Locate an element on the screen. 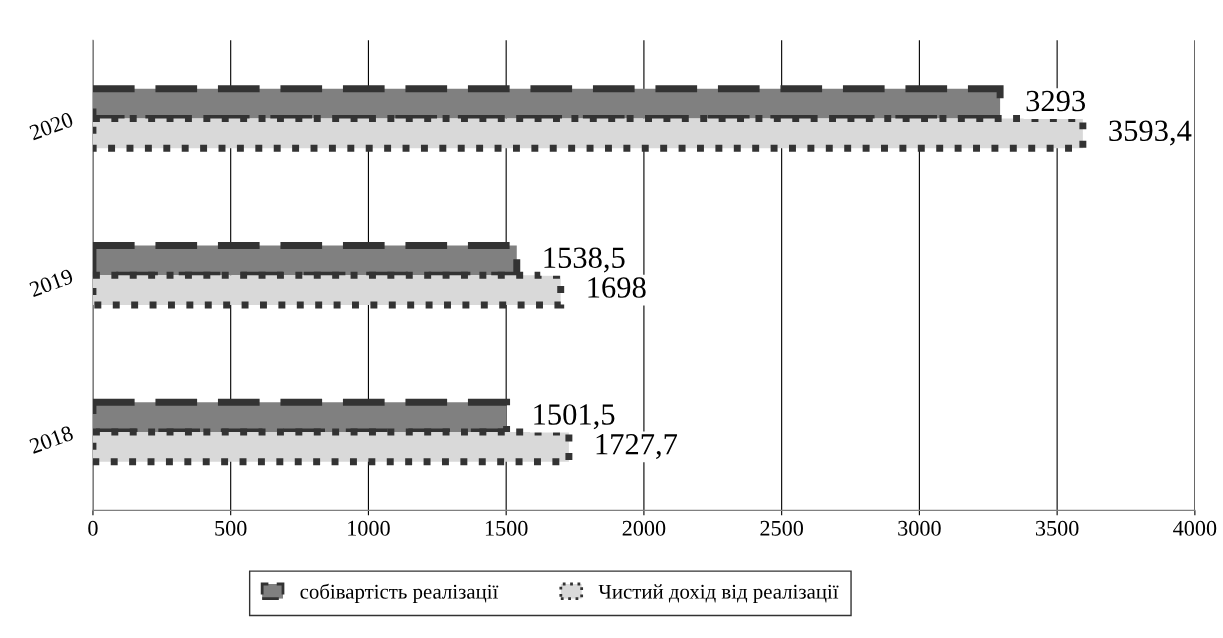 The image size is (1223, 638). x-tick-label: 3500 is located at coordinates (1057, 528).